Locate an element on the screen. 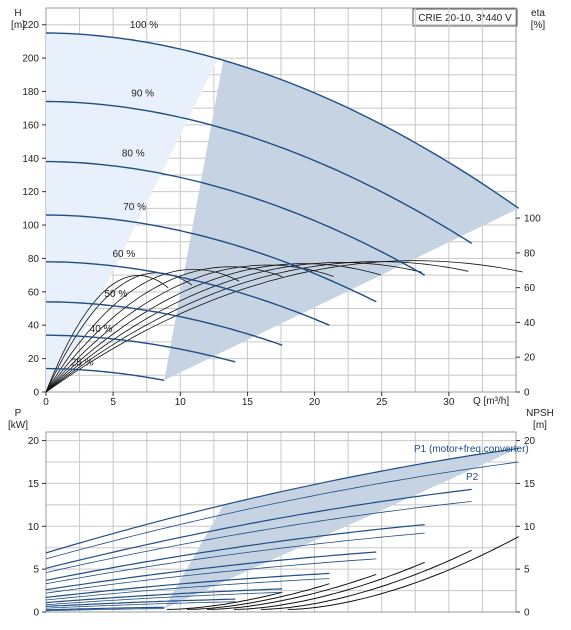 The height and width of the screenshot is (630, 571). speed-label: 100 % is located at coordinates (144, 25).